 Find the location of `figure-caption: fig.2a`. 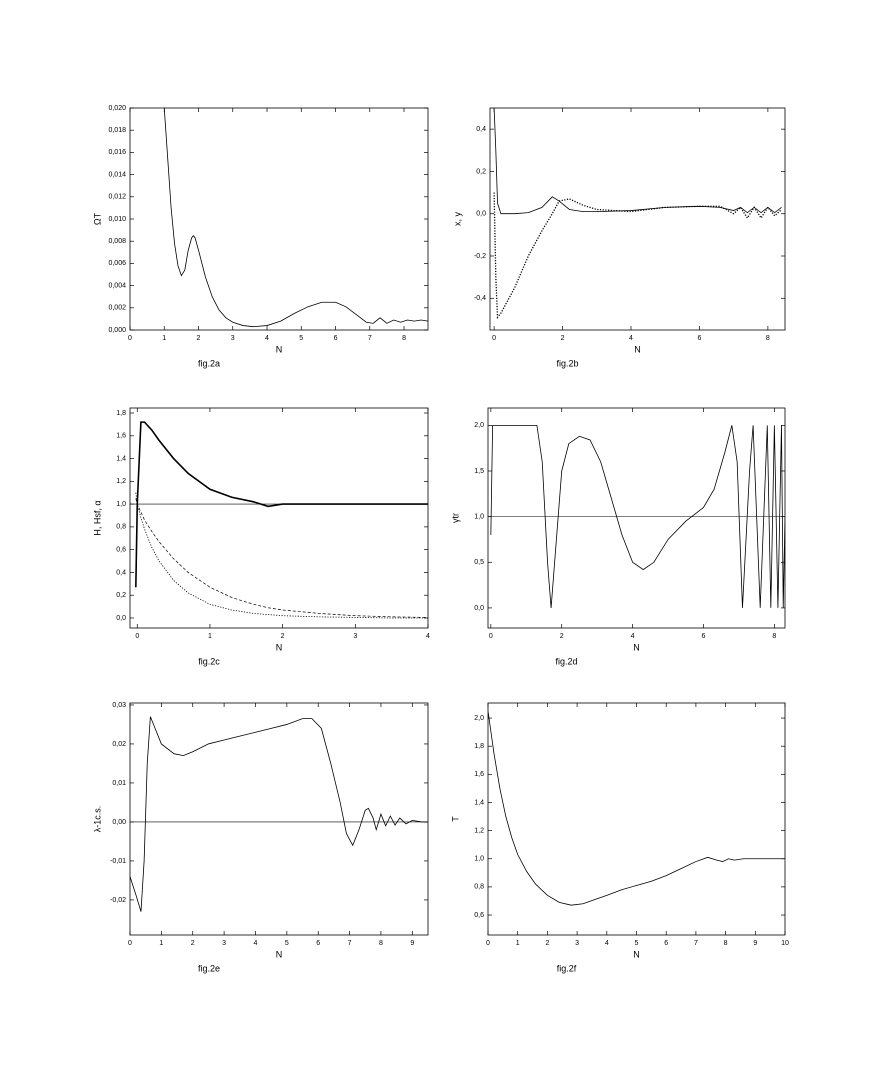

figure-caption: fig.2a is located at coordinates (209, 363).